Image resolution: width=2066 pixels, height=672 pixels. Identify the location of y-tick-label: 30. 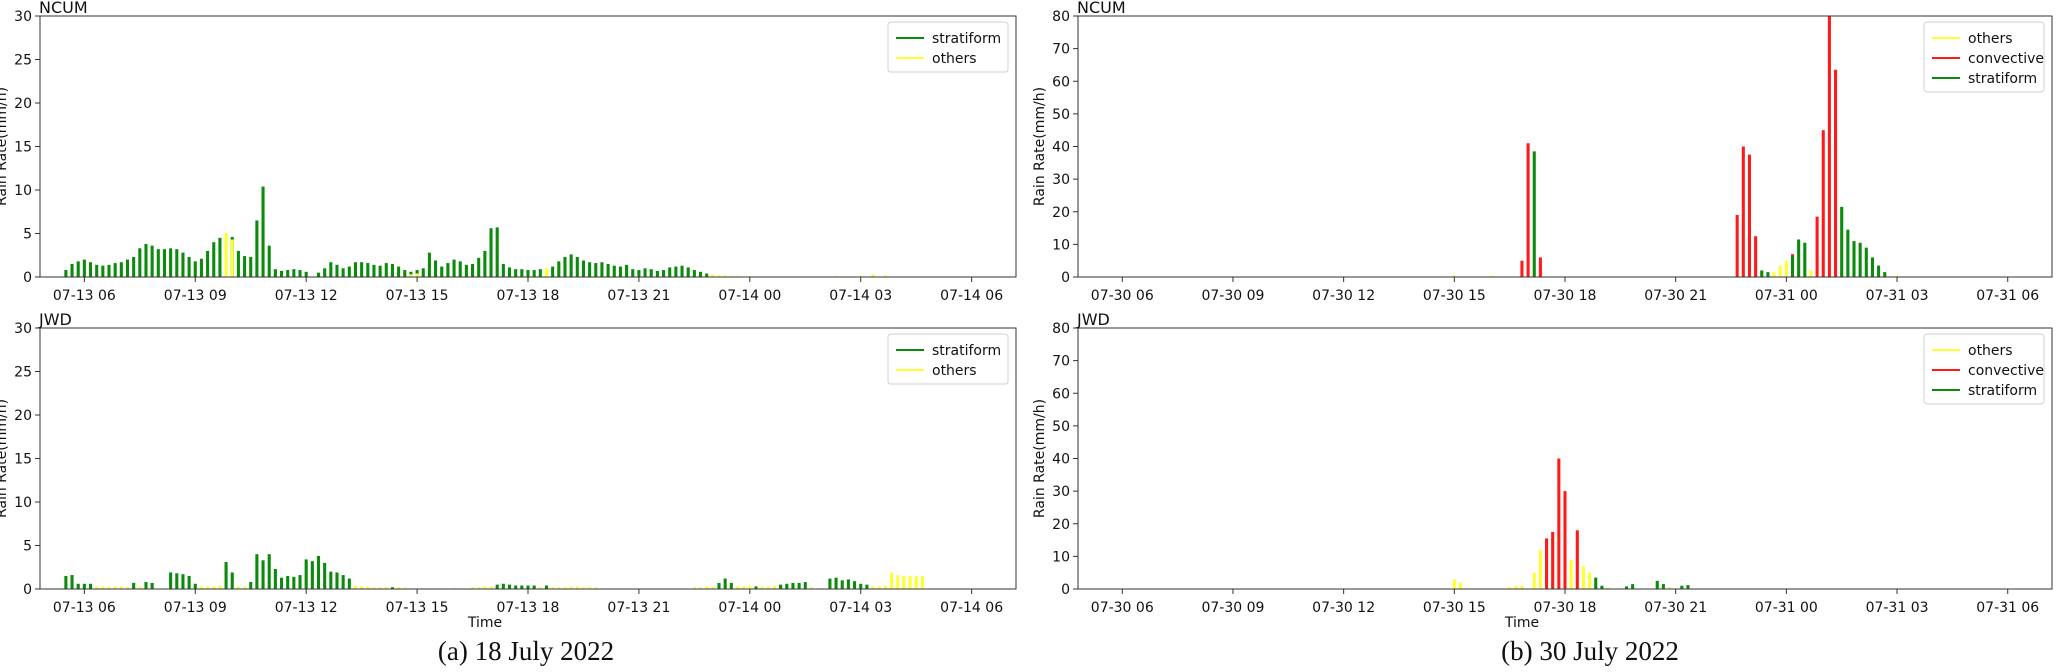
(23, 17).